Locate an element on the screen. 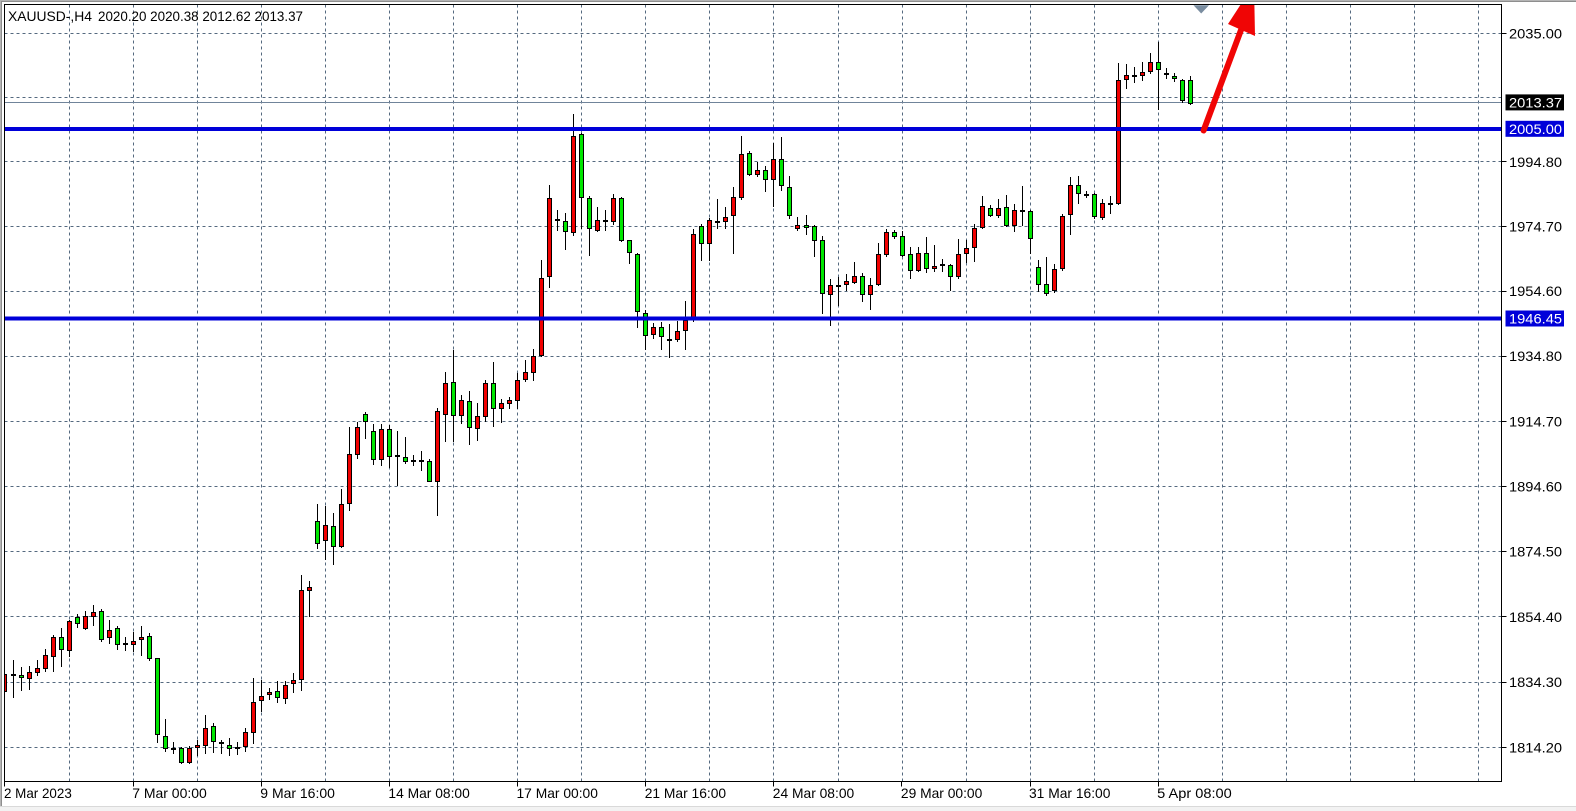 Image resolution: width=1576 pixels, height=811 pixels. svg-text: 17 Mar 00:00 is located at coordinates (558, 793).